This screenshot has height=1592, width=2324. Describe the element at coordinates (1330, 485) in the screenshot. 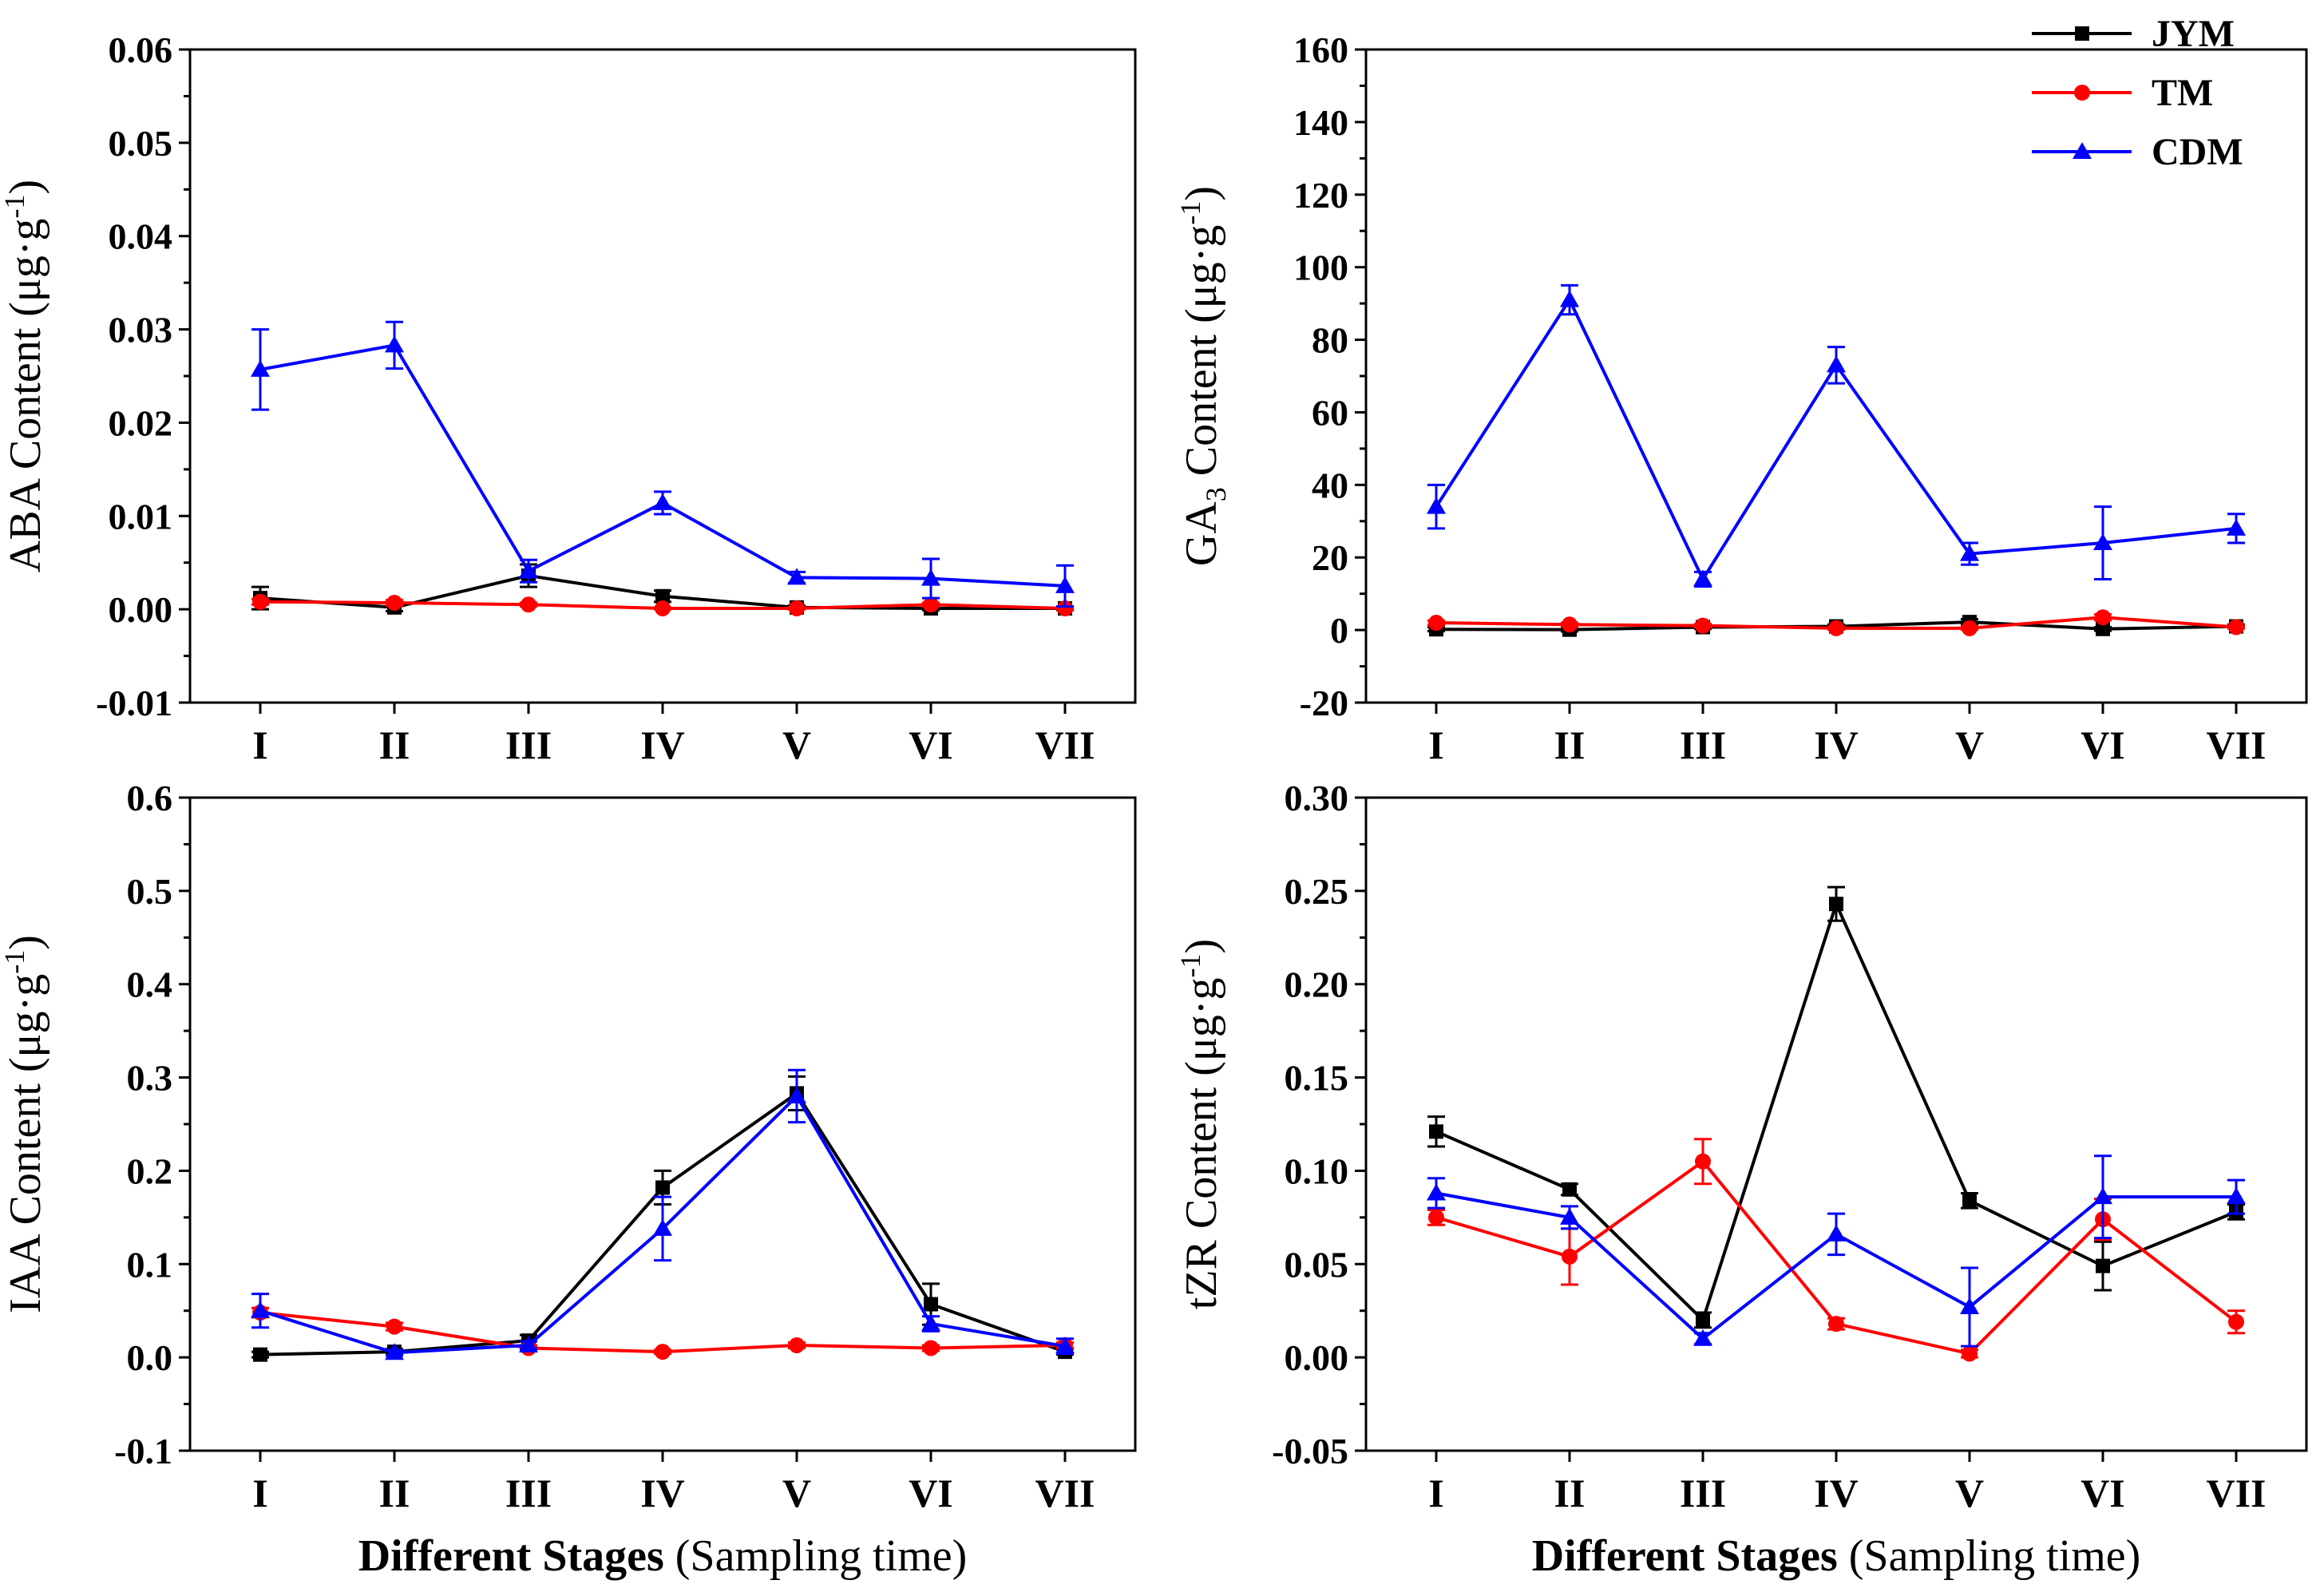

I see `y-tick-label: 40` at that location.